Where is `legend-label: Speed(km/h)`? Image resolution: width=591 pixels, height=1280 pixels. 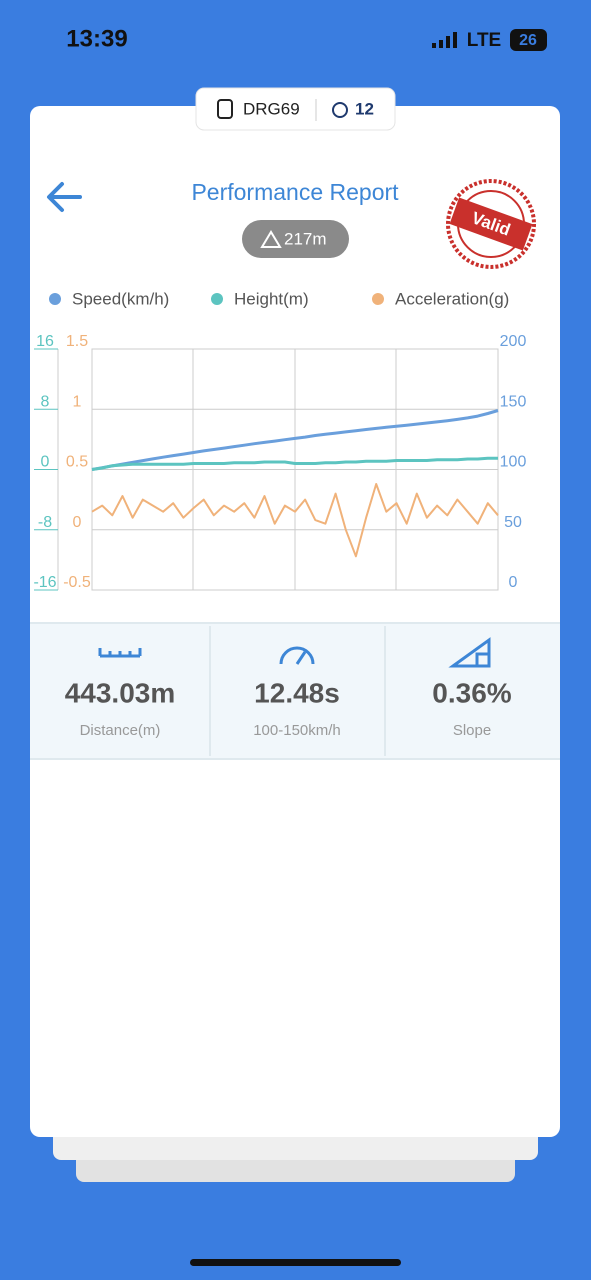
legend-label: Speed(km/h) is located at coordinates (120, 298).